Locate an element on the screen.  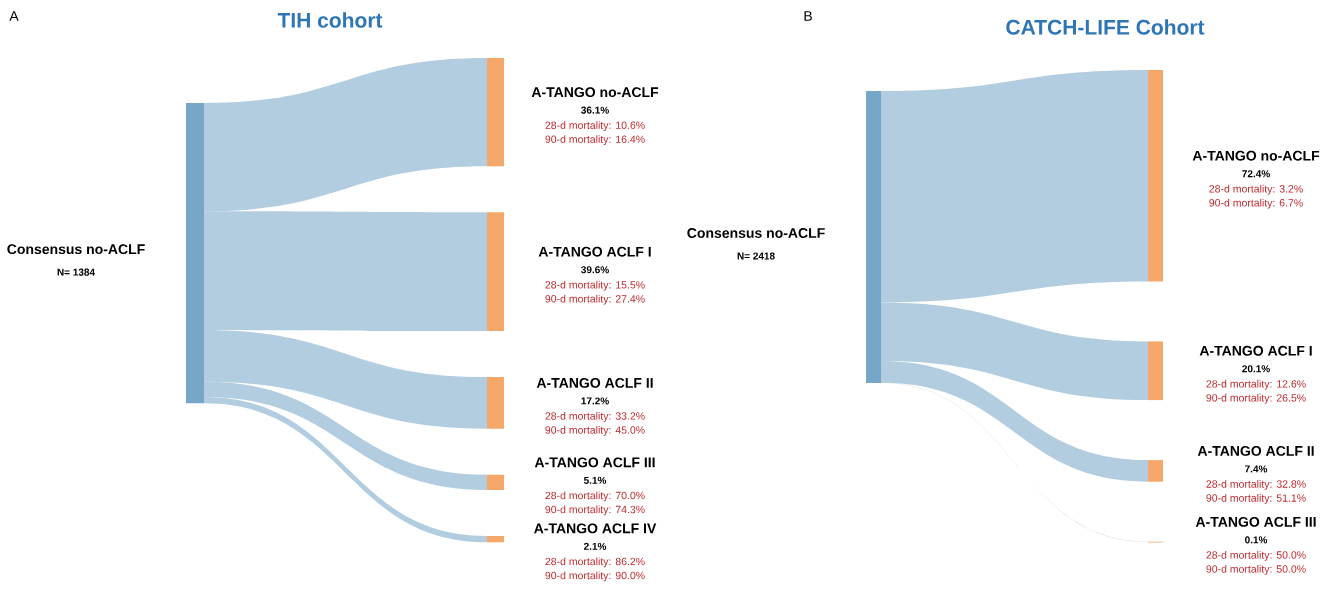
text: 28-d mortality: 10.6% is located at coordinates (595, 126).